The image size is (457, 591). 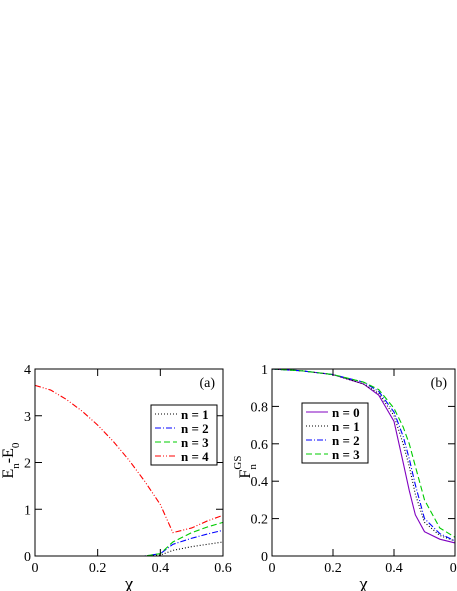 I want to click on y-tick-label: 0.6, so click(x=260, y=445).